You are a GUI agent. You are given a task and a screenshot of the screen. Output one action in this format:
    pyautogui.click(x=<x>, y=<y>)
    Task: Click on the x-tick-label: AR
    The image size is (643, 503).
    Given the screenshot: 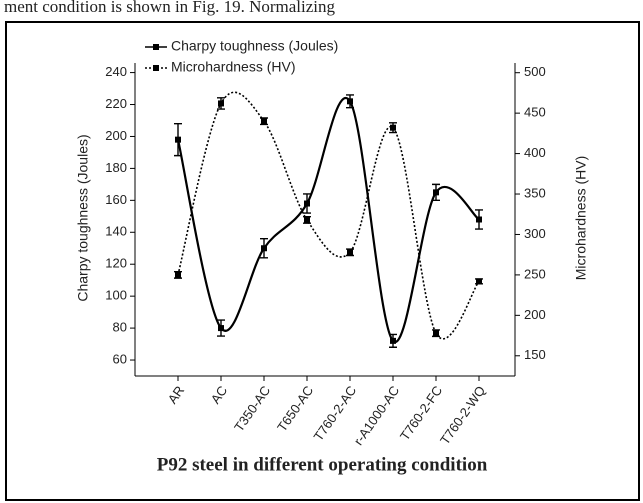 What is the action you would take?
    pyautogui.click(x=176, y=394)
    